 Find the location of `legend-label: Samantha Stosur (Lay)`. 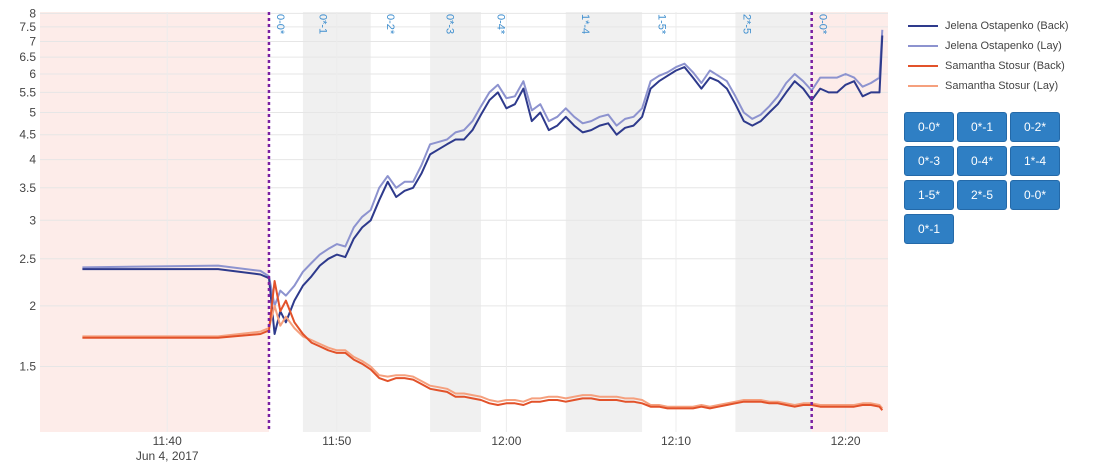

legend-label: Samantha Stosur (Lay) is located at coordinates (1002, 86).